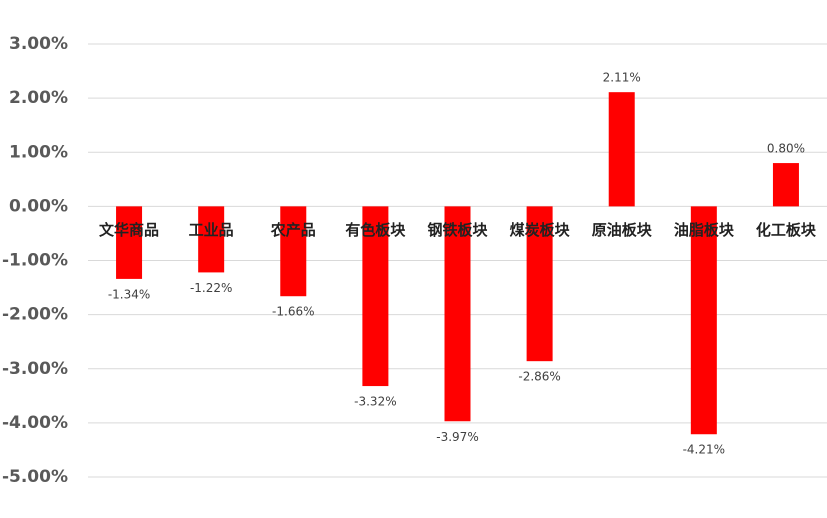  Describe the element at coordinates (38, 206) in the screenshot. I see `y-tick-label: 0.00%` at that location.